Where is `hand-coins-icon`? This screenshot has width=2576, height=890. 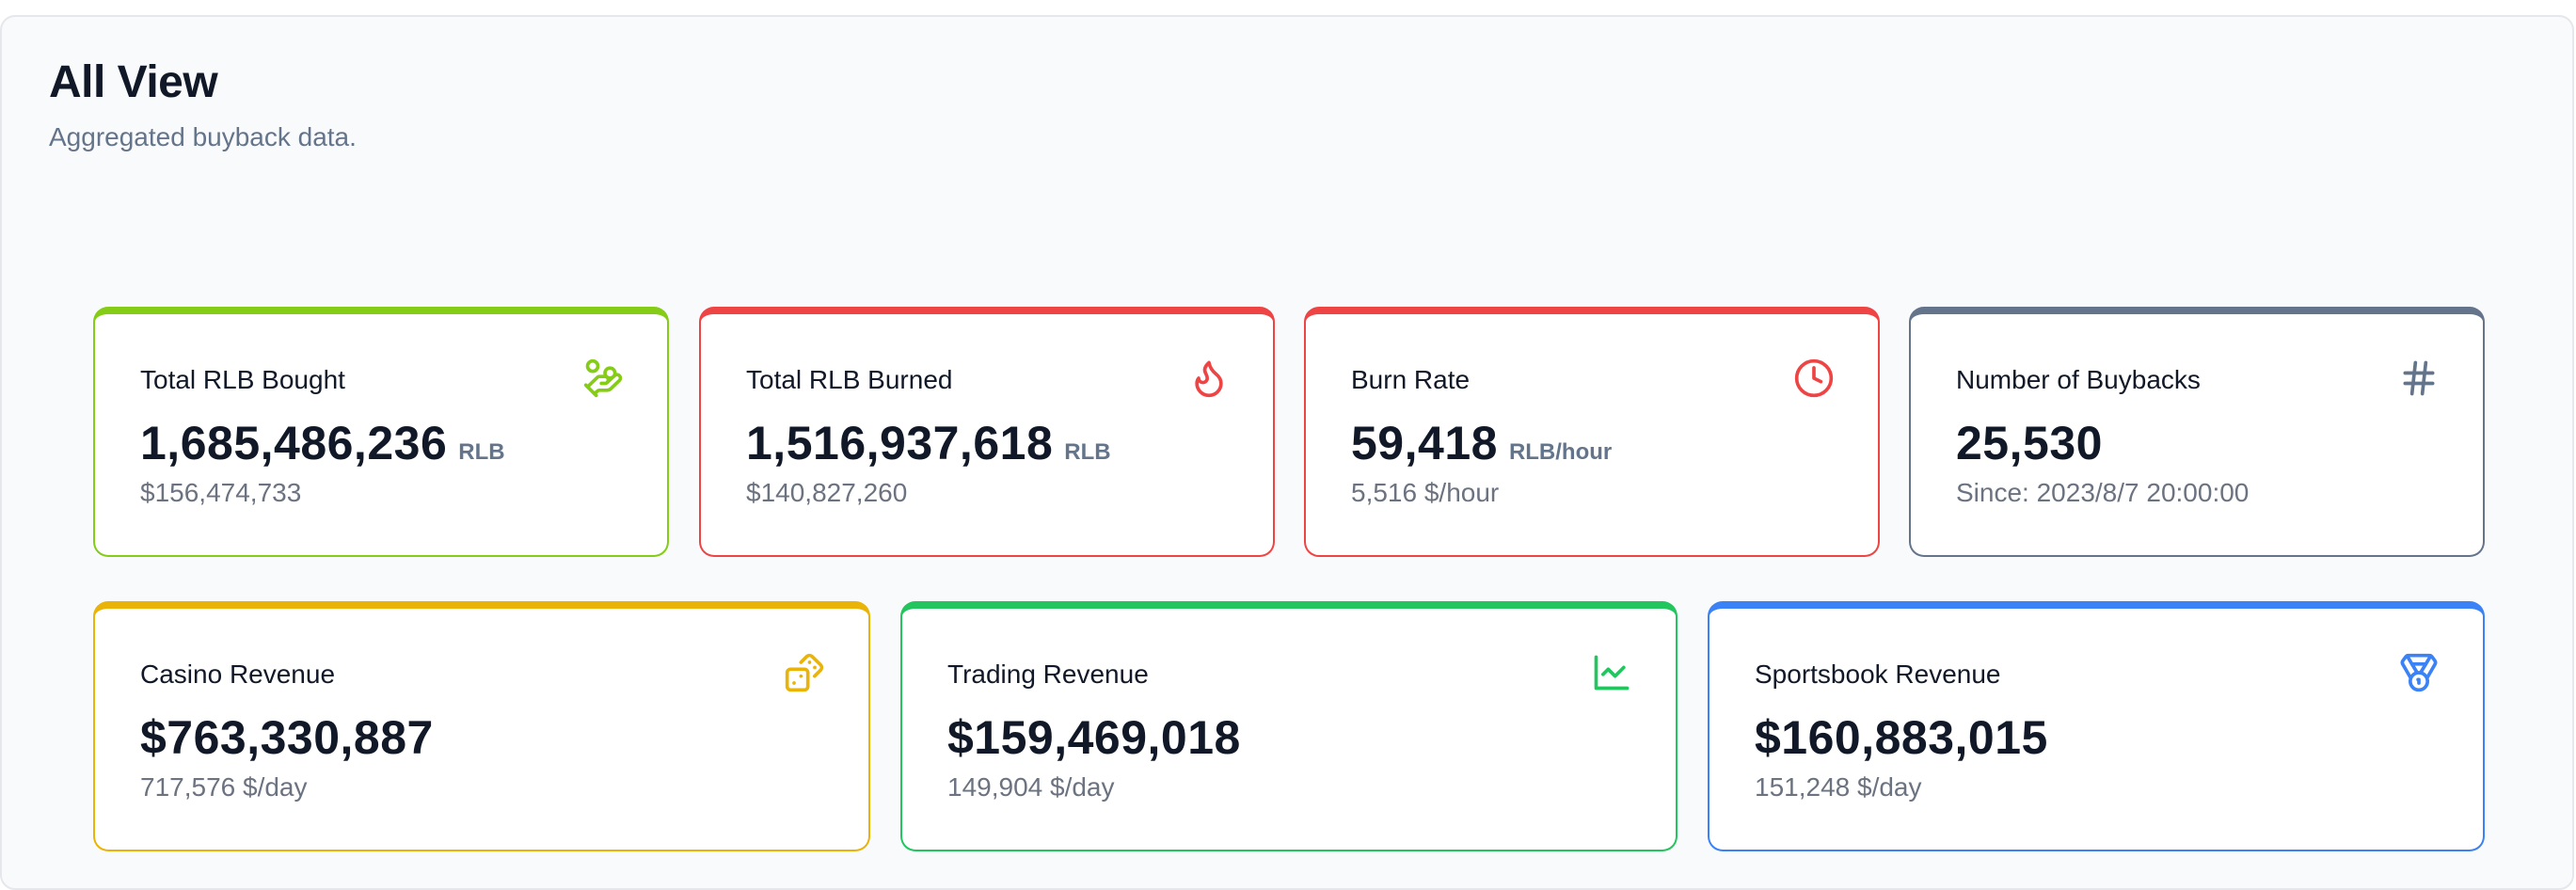
hand-coins-icon is located at coordinates (603, 378).